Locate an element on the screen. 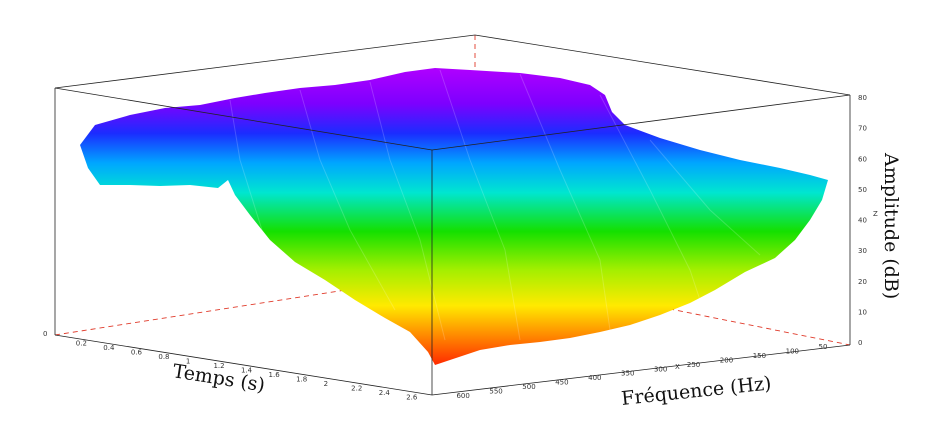 The height and width of the screenshot is (447, 942). z-tick-label: 80 is located at coordinates (862, 98).